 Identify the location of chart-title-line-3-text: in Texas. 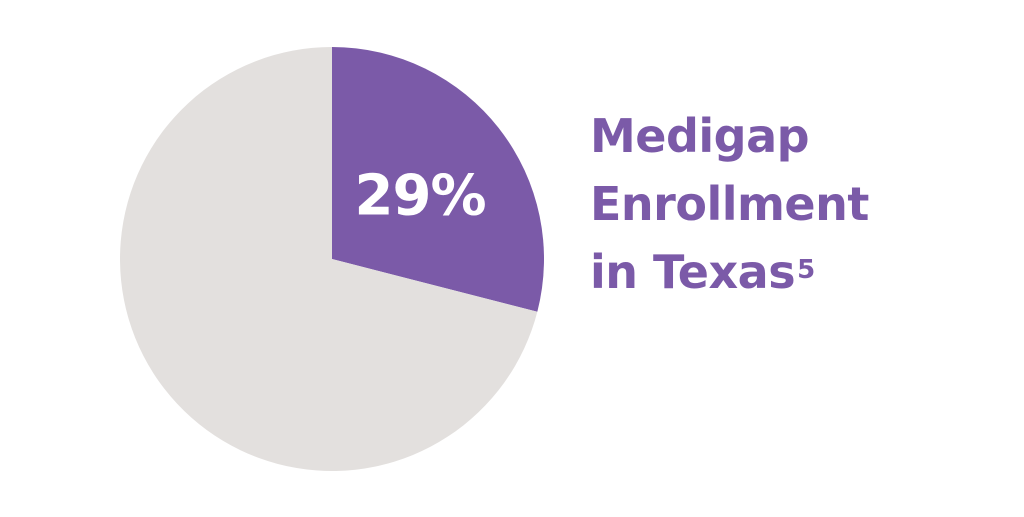
(693, 272).